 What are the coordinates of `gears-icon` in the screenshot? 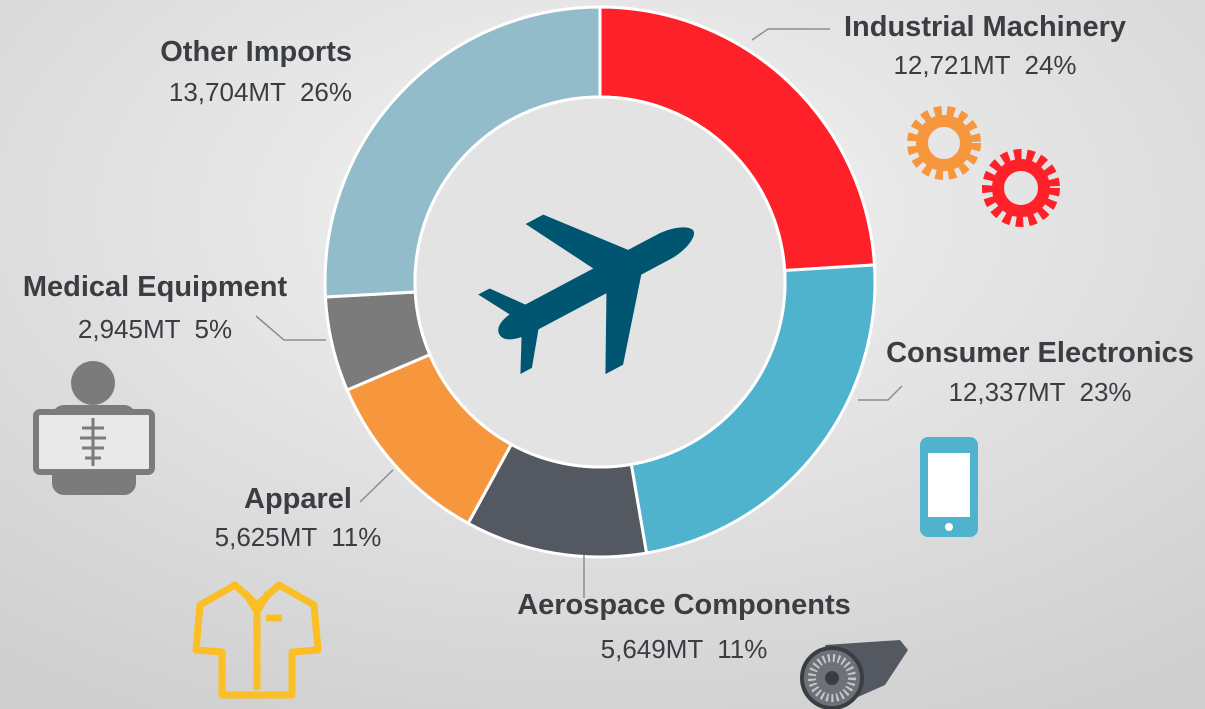 It's located at (983, 166).